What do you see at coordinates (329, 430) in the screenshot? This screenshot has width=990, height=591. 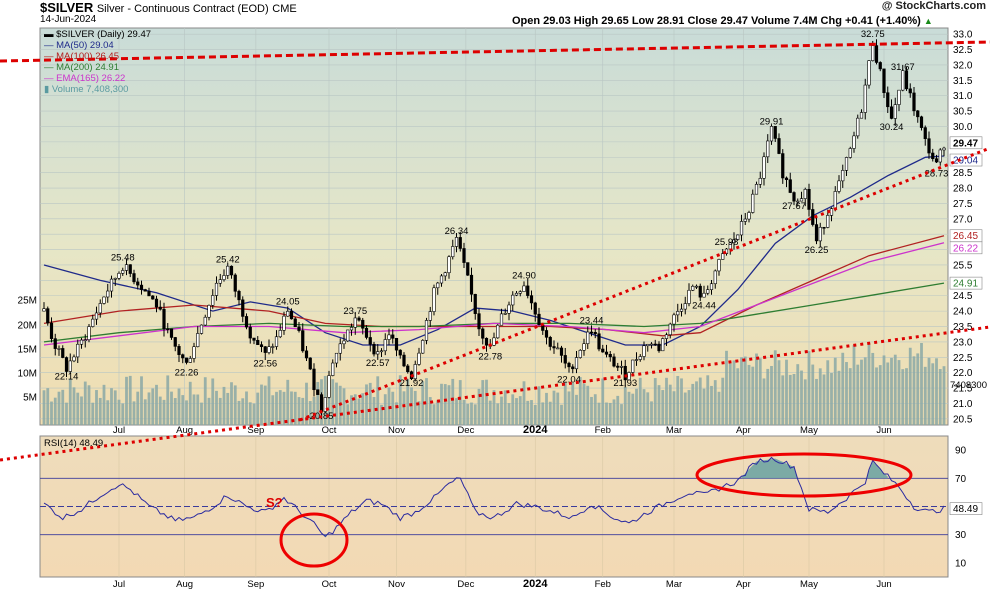 I see `month-label: Oct` at bounding box center [329, 430].